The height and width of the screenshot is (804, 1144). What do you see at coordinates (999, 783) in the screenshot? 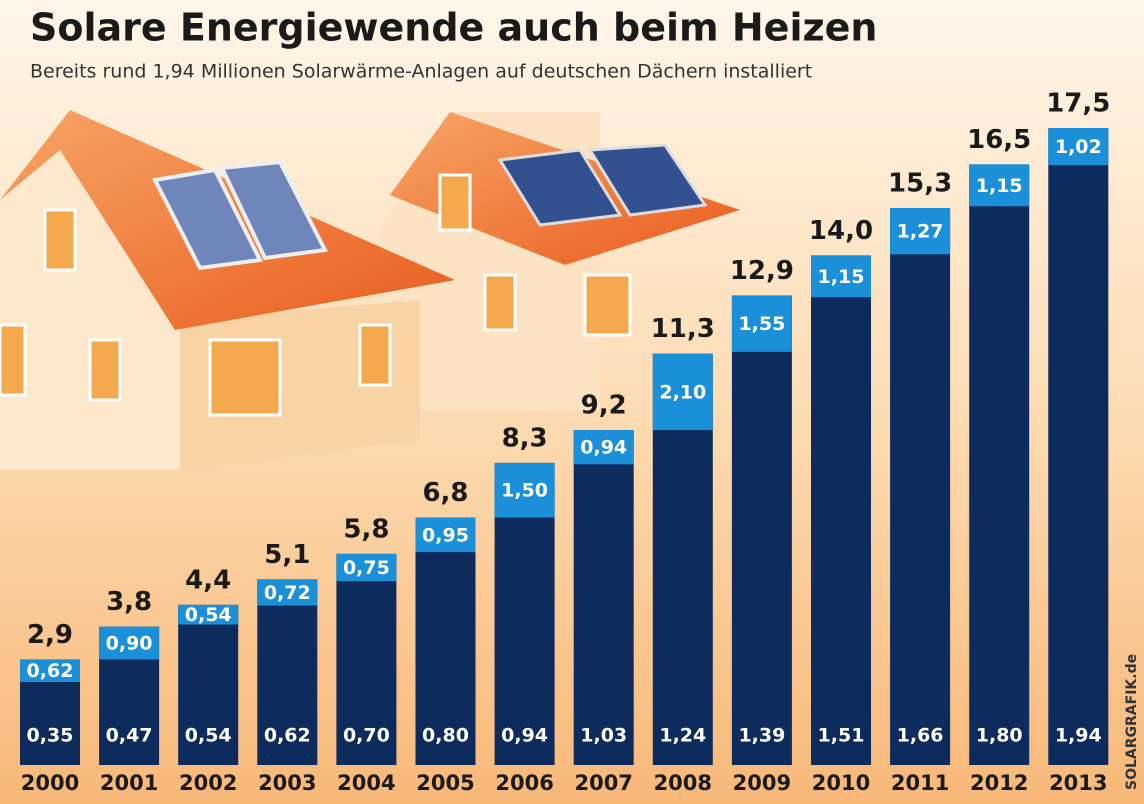
I see `x-tick-label: 2012` at bounding box center [999, 783].